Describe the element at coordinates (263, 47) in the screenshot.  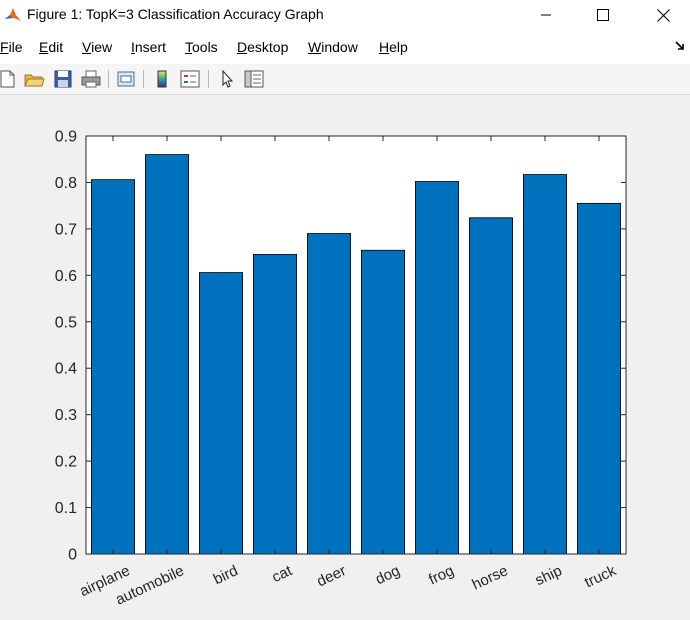
I see `menu-desktop: Desktop` at that location.